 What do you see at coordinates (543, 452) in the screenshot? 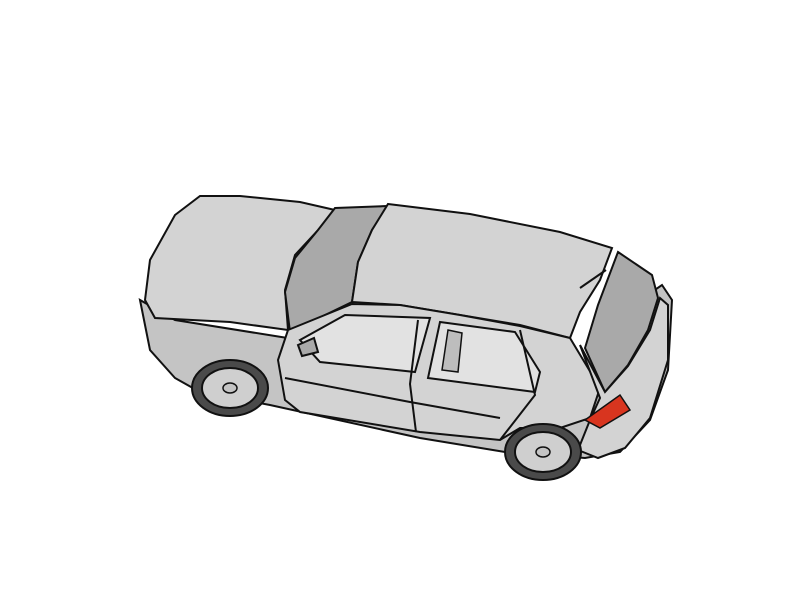
I see `rear-wheel` at bounding box center [543, 452].